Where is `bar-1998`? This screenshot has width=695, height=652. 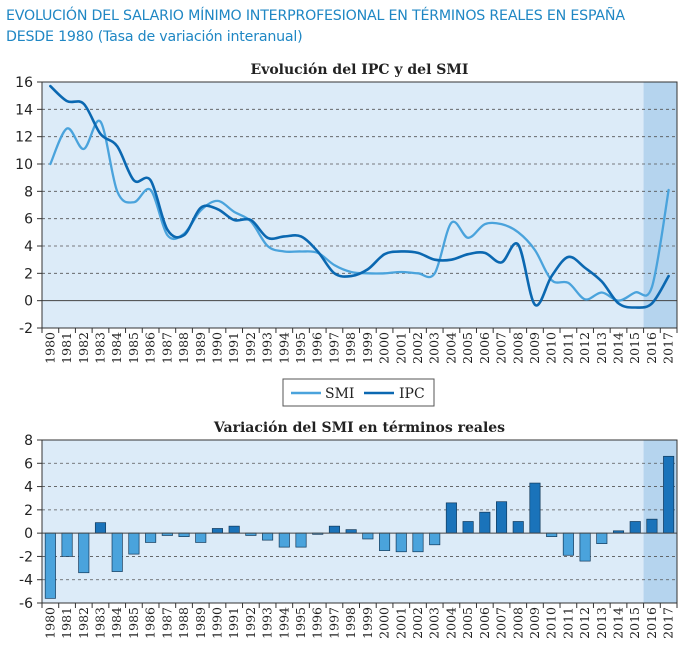
bar-1998 is located at coordinates (351, 531).